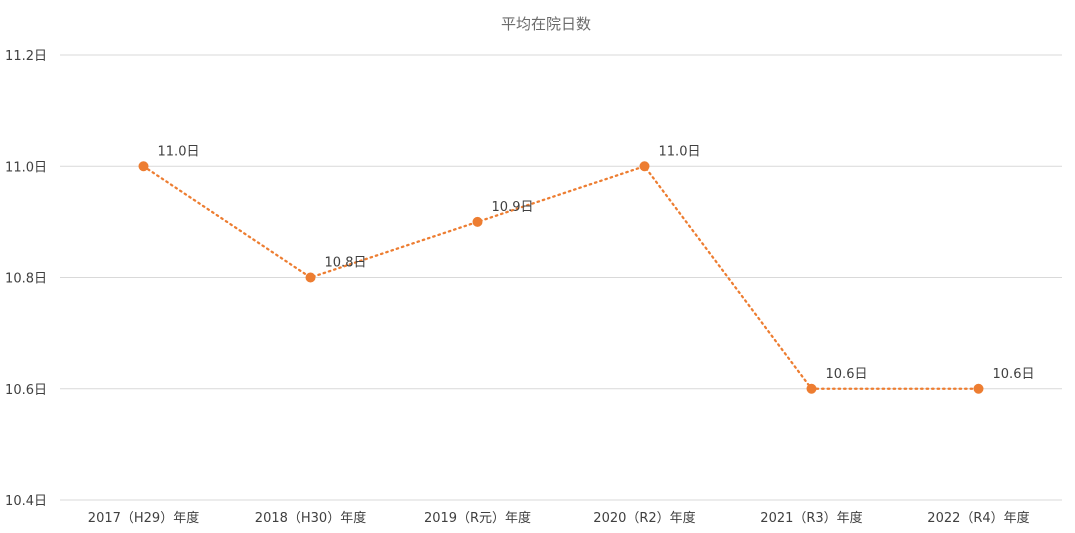 The image size is (1075, 533). I want to click on x-tick-label: 2017（H29）年度, so click(143, 518).